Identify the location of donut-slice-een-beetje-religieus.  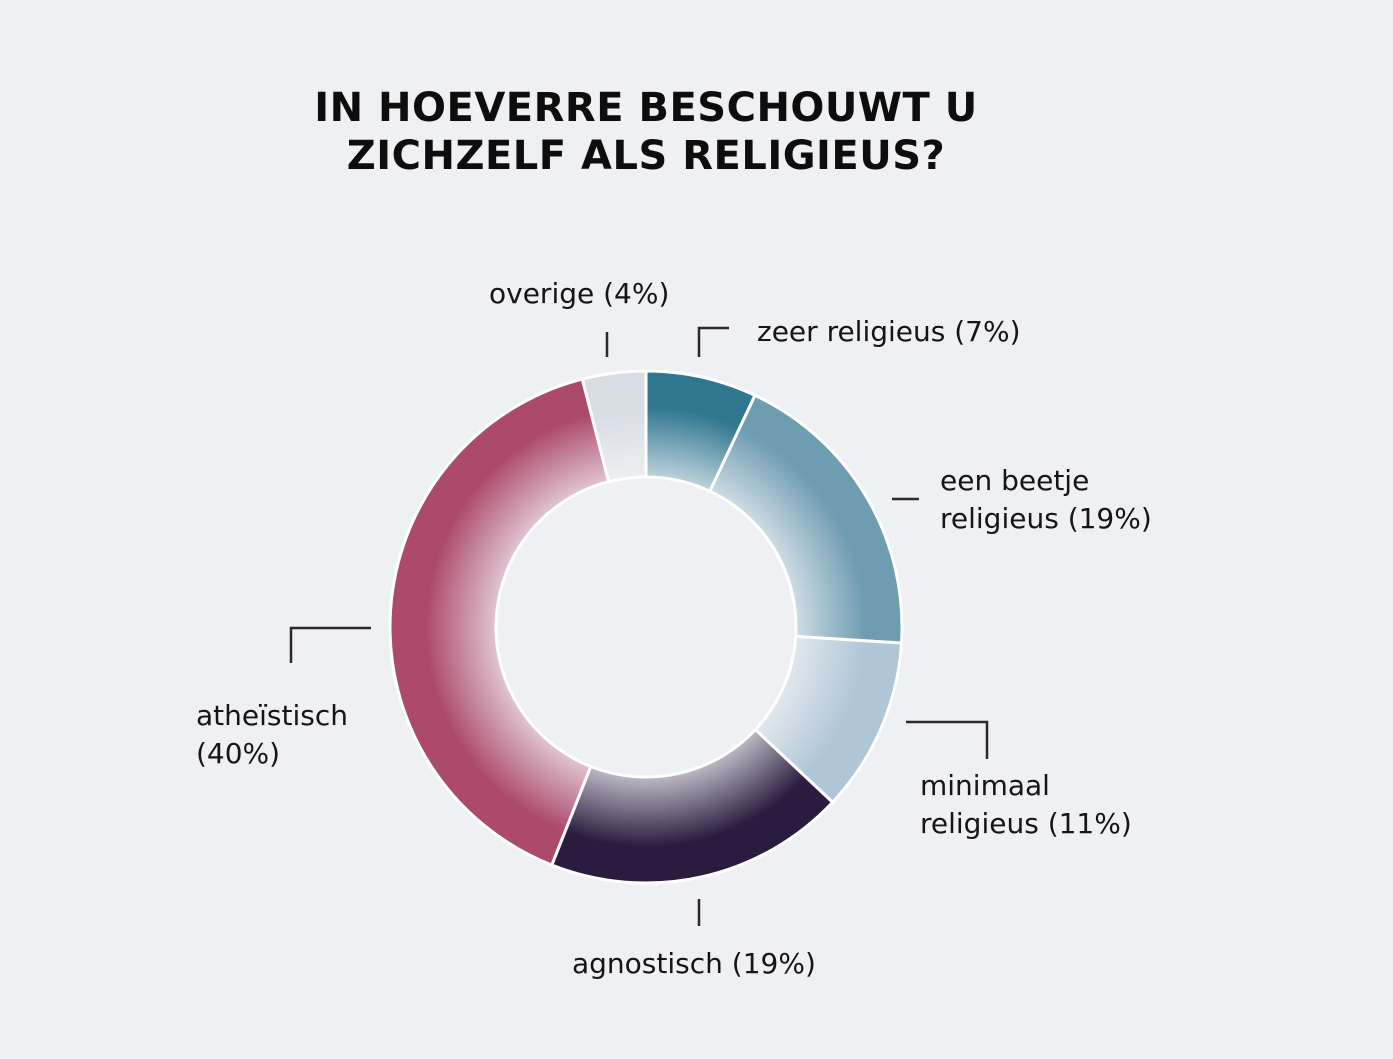
(805, 519).